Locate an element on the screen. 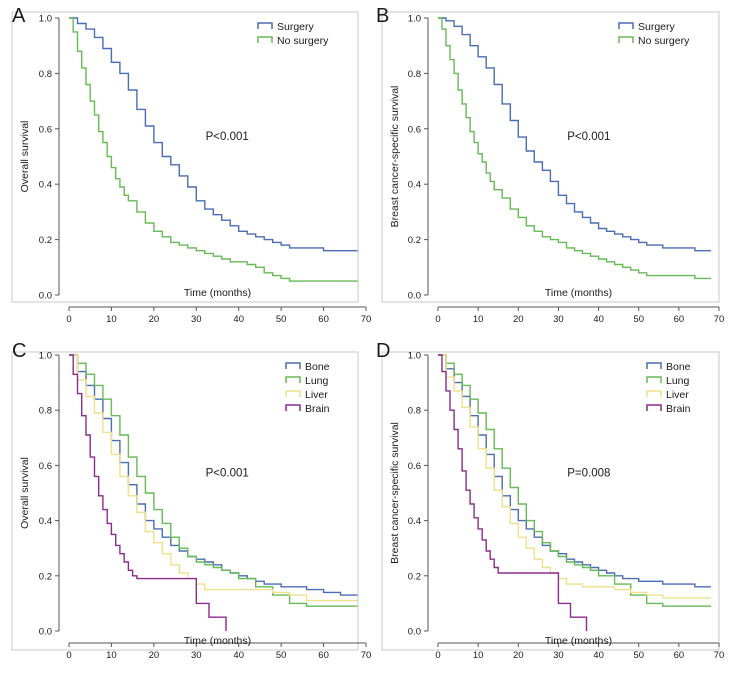 Image resolution: width=732 pixels, height=684 pixels. series-line-no-surgery is located at coordinates (574, 148).